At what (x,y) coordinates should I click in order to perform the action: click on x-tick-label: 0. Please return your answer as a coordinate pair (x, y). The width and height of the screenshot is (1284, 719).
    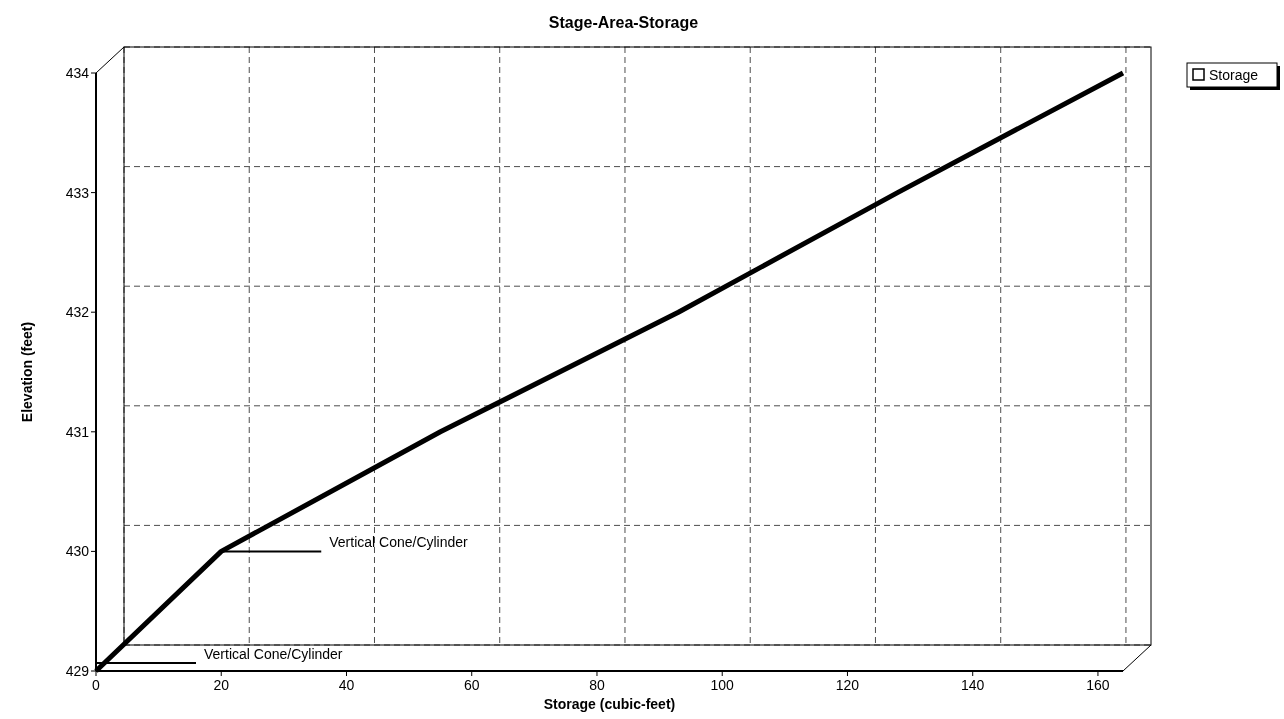
    Looking at the image, I should click on (96, 685).